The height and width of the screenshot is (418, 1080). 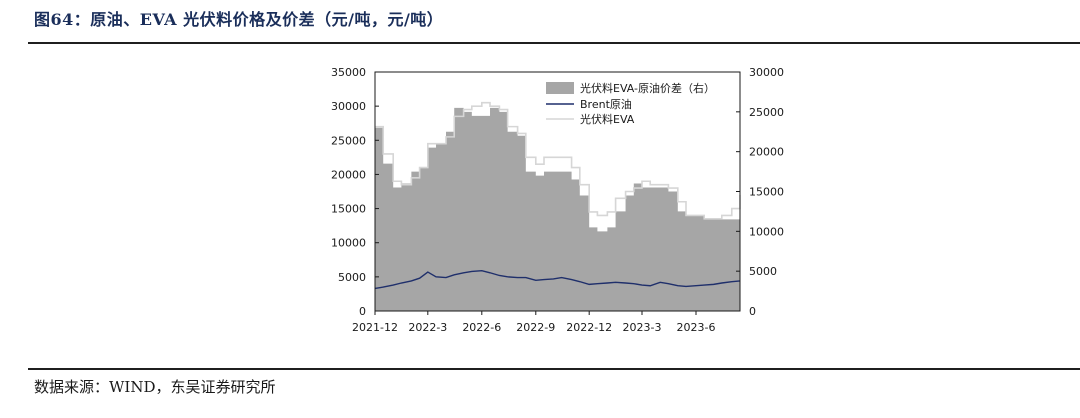 I want to click on legend-label-spread: 光伏料EVA-原油价差（右）, so click(x=647, y=88).